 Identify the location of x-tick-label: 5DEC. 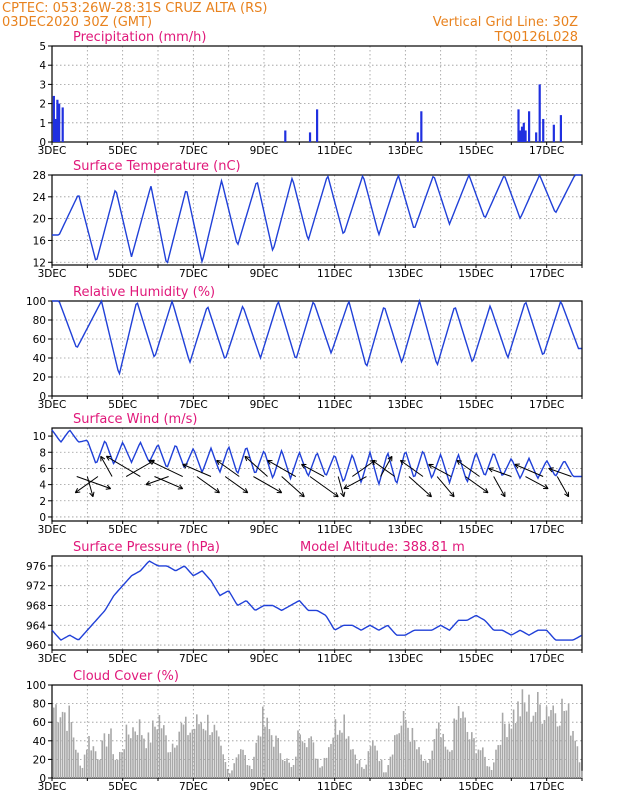
(122, 659).